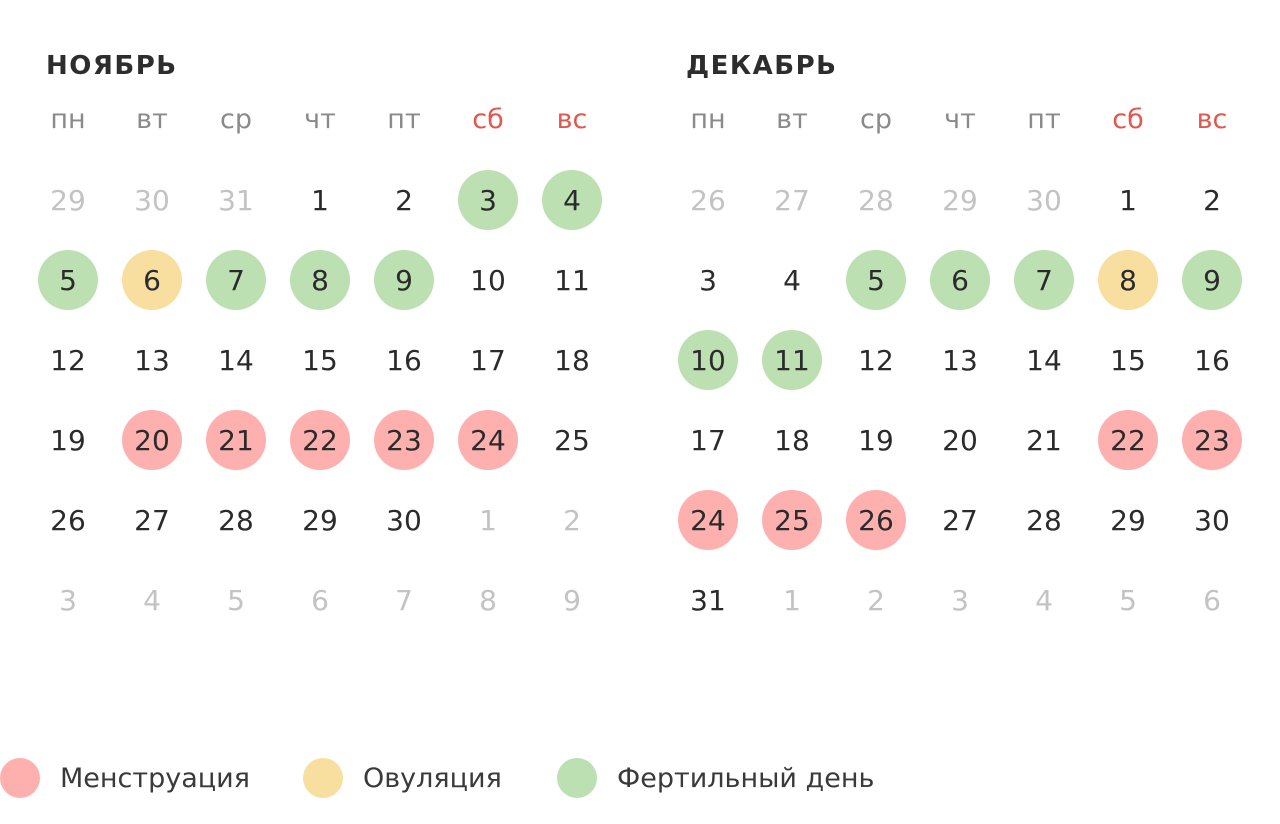  I want to click on day-cell-fertile: 8, so click(320, 280).